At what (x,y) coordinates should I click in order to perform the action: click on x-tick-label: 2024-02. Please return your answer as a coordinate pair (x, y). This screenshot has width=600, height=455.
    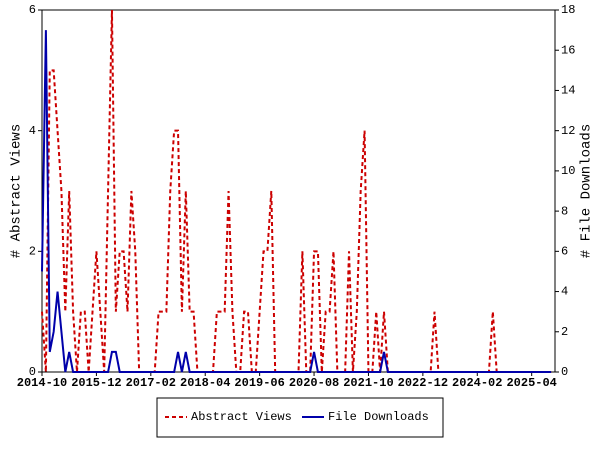
    Looking at the image, I should click on (477, 383).